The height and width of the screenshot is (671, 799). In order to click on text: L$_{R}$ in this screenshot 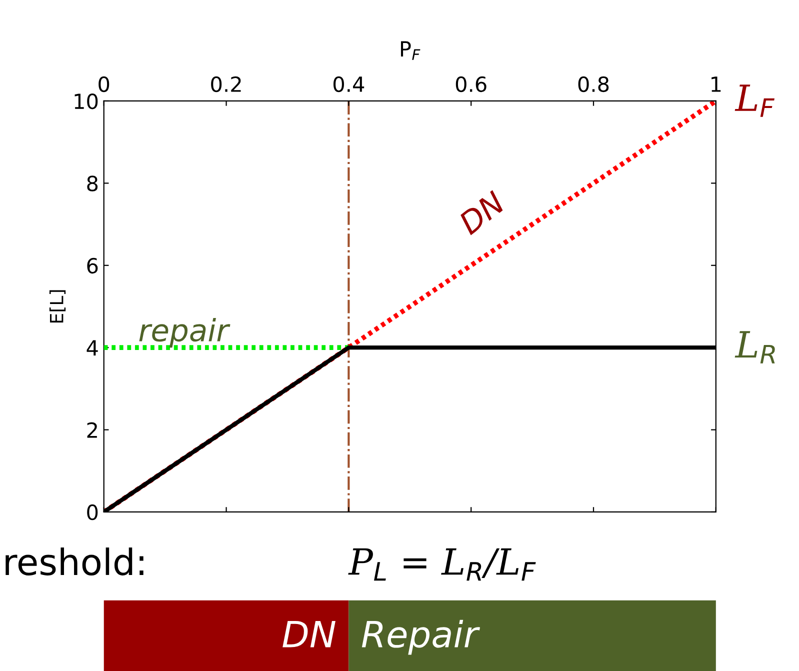, I will do `click(754, 347)`.